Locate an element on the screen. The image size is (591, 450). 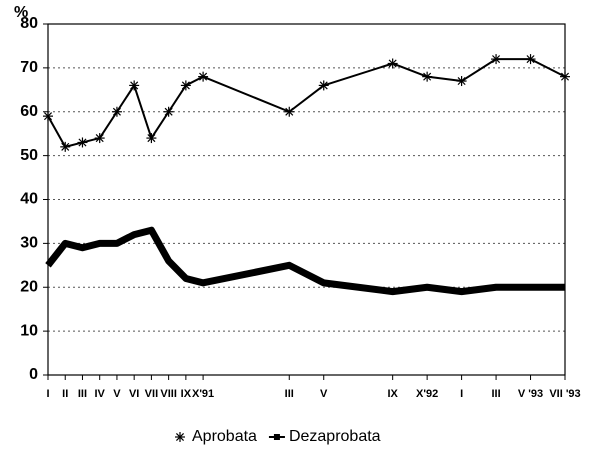
legend-label: Aprobata is located at coordinates (224, 436).